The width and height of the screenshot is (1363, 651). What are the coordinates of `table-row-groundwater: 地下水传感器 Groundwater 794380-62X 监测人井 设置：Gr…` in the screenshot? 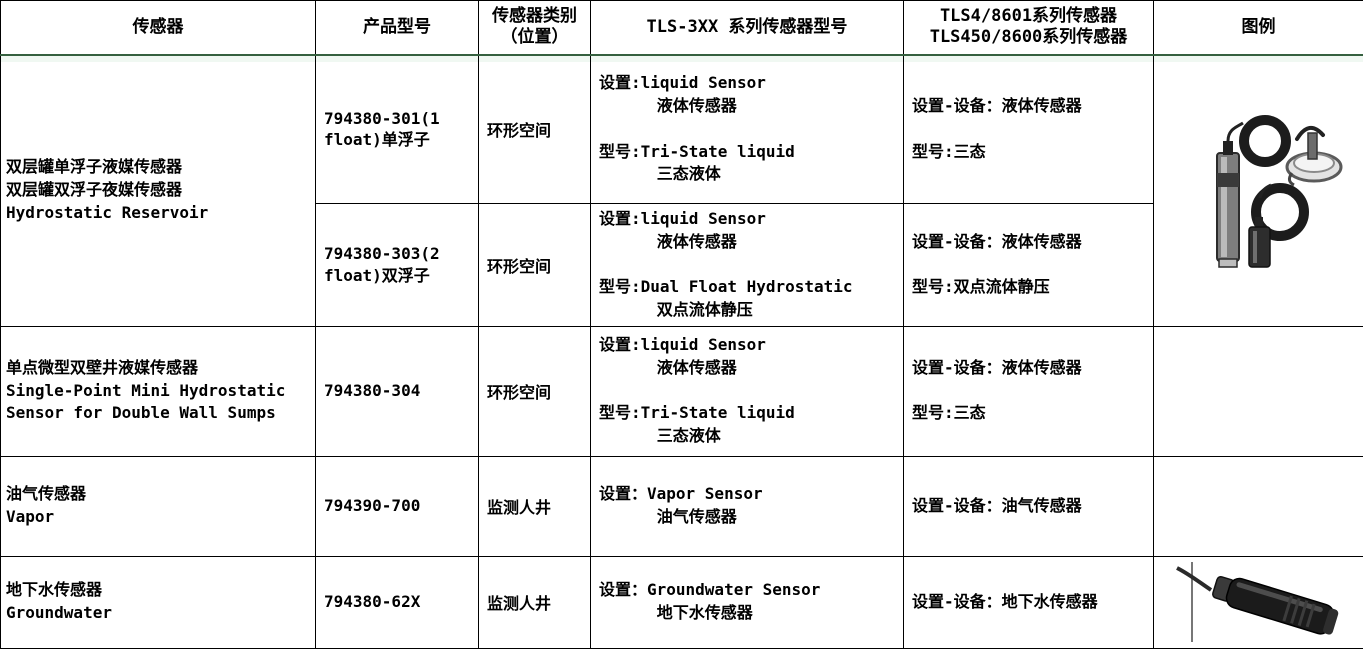 It's located at (681, 602).